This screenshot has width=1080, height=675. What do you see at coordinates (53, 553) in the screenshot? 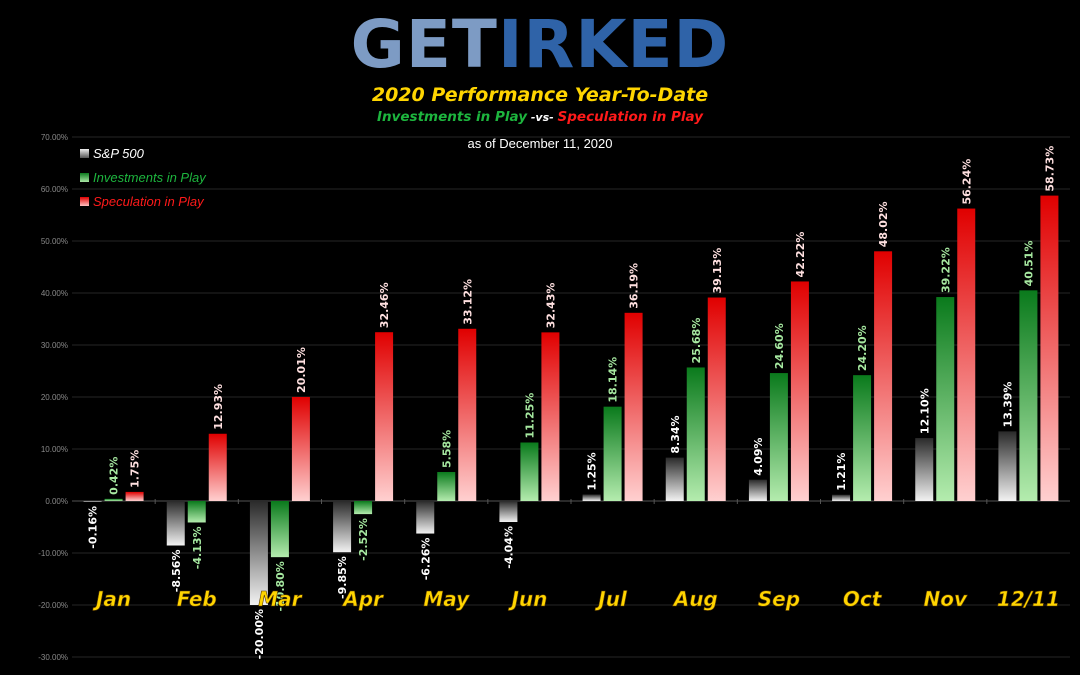
I see `y-tick-label: -10.00%` at bounding box center [53, 553].